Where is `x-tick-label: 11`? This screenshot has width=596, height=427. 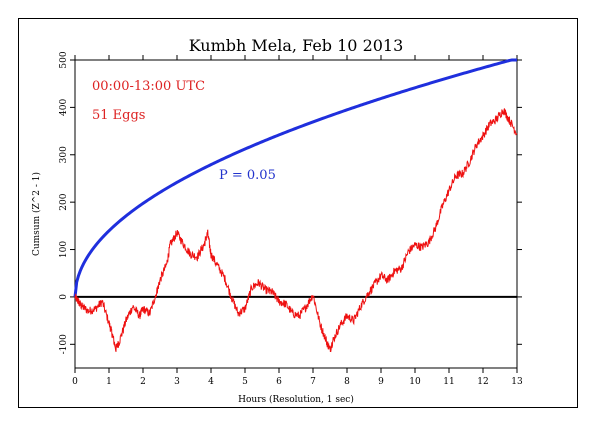 x-tick-label: 11 is located at coordinates (448, 382).